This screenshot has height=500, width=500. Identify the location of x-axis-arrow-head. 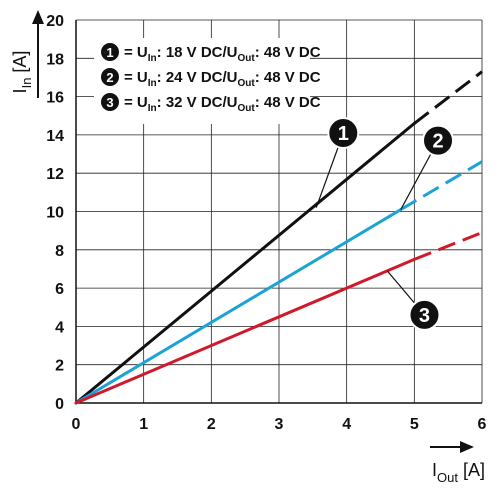
(467, 447).